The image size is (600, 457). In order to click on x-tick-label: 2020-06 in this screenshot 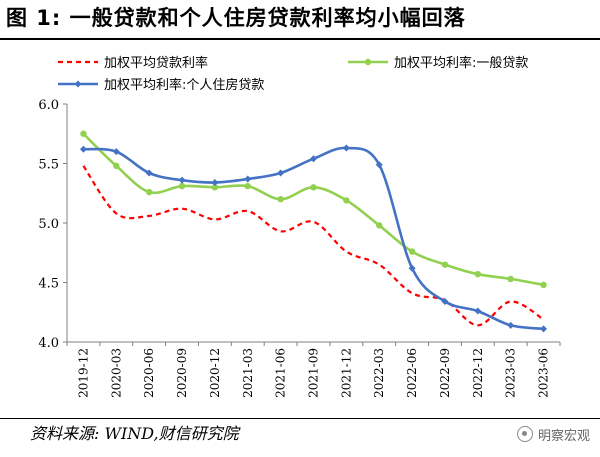, I will do `click(149, 373)`.